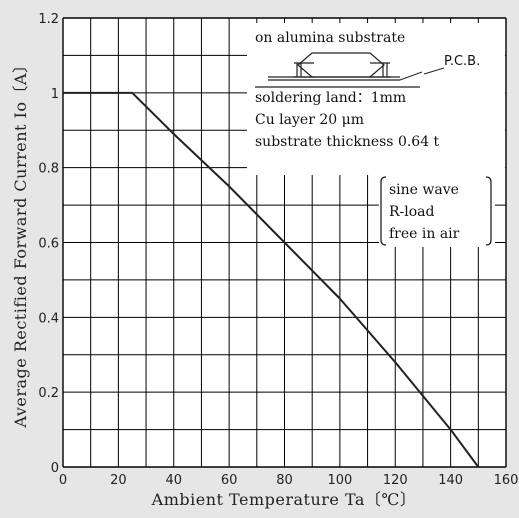 This screenshot has height=518, width=519. I want to click on left-brace-icon, so click(383, 211).